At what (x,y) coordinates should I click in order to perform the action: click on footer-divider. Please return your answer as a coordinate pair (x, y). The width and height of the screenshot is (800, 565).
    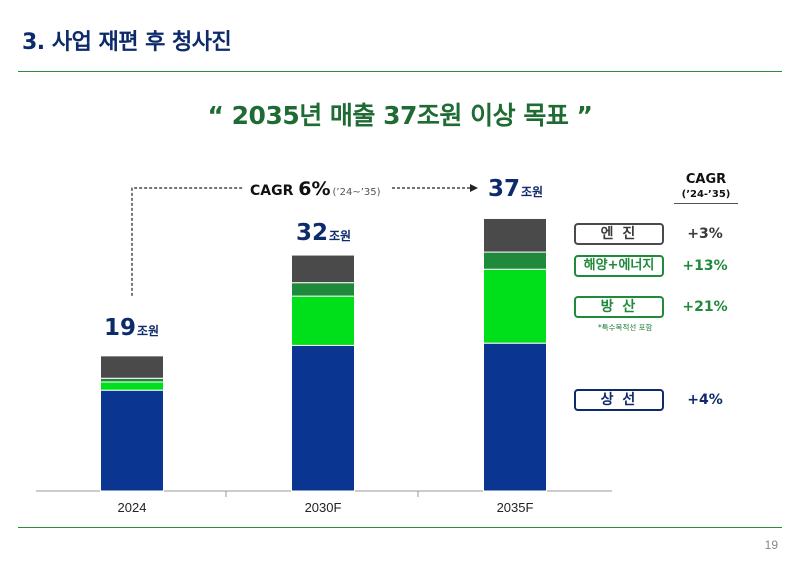
    Looking at the image, I should click on (400, 527).